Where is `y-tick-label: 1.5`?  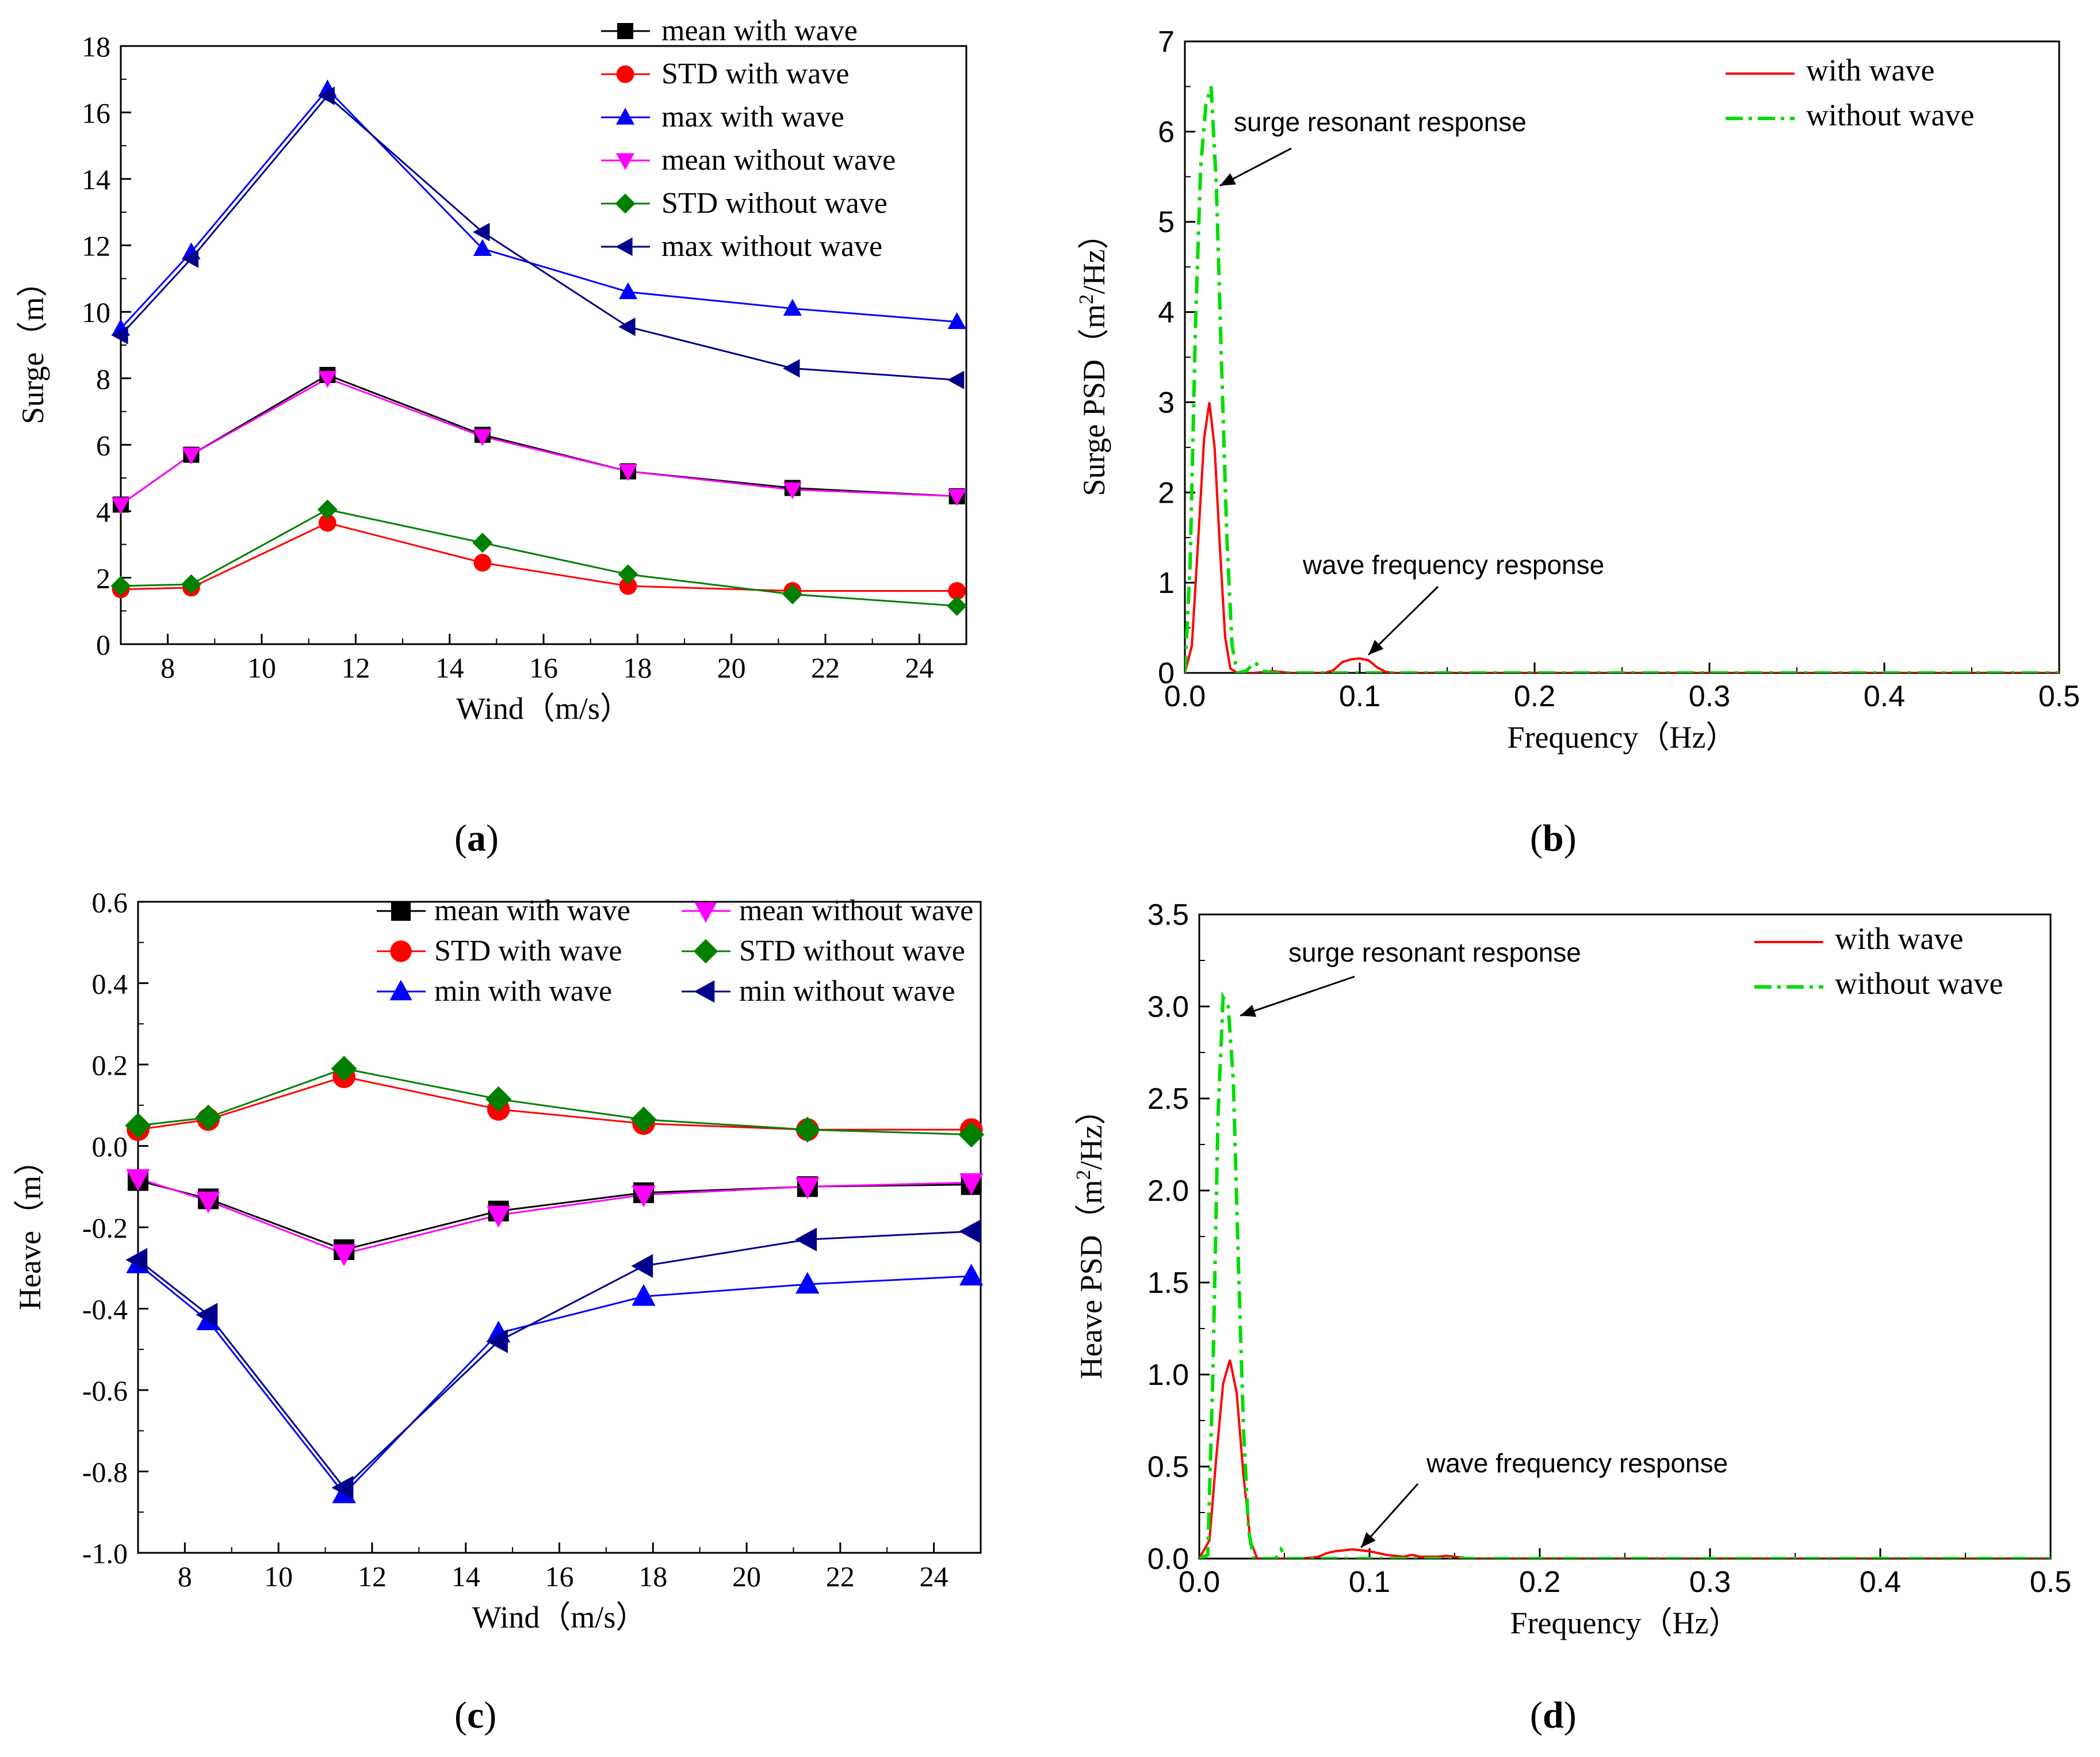
y-tick-label: 1.5 is located at coordinates (1168, 1283).